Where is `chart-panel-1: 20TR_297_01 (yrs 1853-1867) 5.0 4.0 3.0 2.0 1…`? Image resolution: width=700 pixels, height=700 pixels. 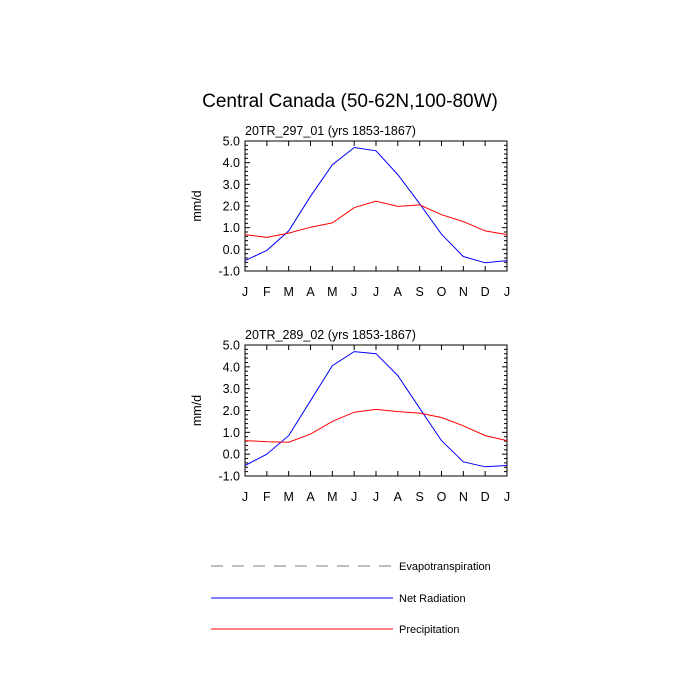
chart-panel-1: 20TR_297_01 (yrs 1853-1867) 5.0 4.0 3.0 2.0 1… is located at coordinates (350, 211).